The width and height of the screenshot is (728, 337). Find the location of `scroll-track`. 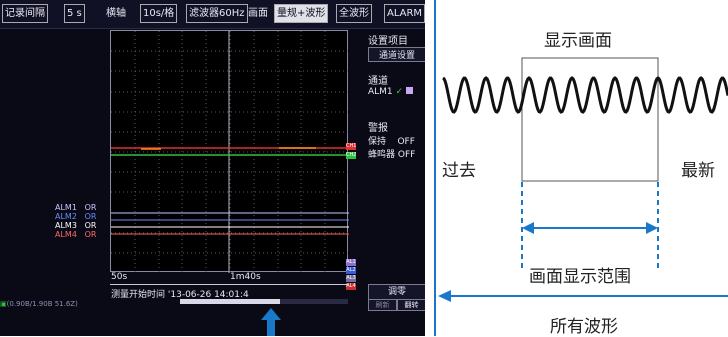

scroll-track is located at coordinates (264, 301).